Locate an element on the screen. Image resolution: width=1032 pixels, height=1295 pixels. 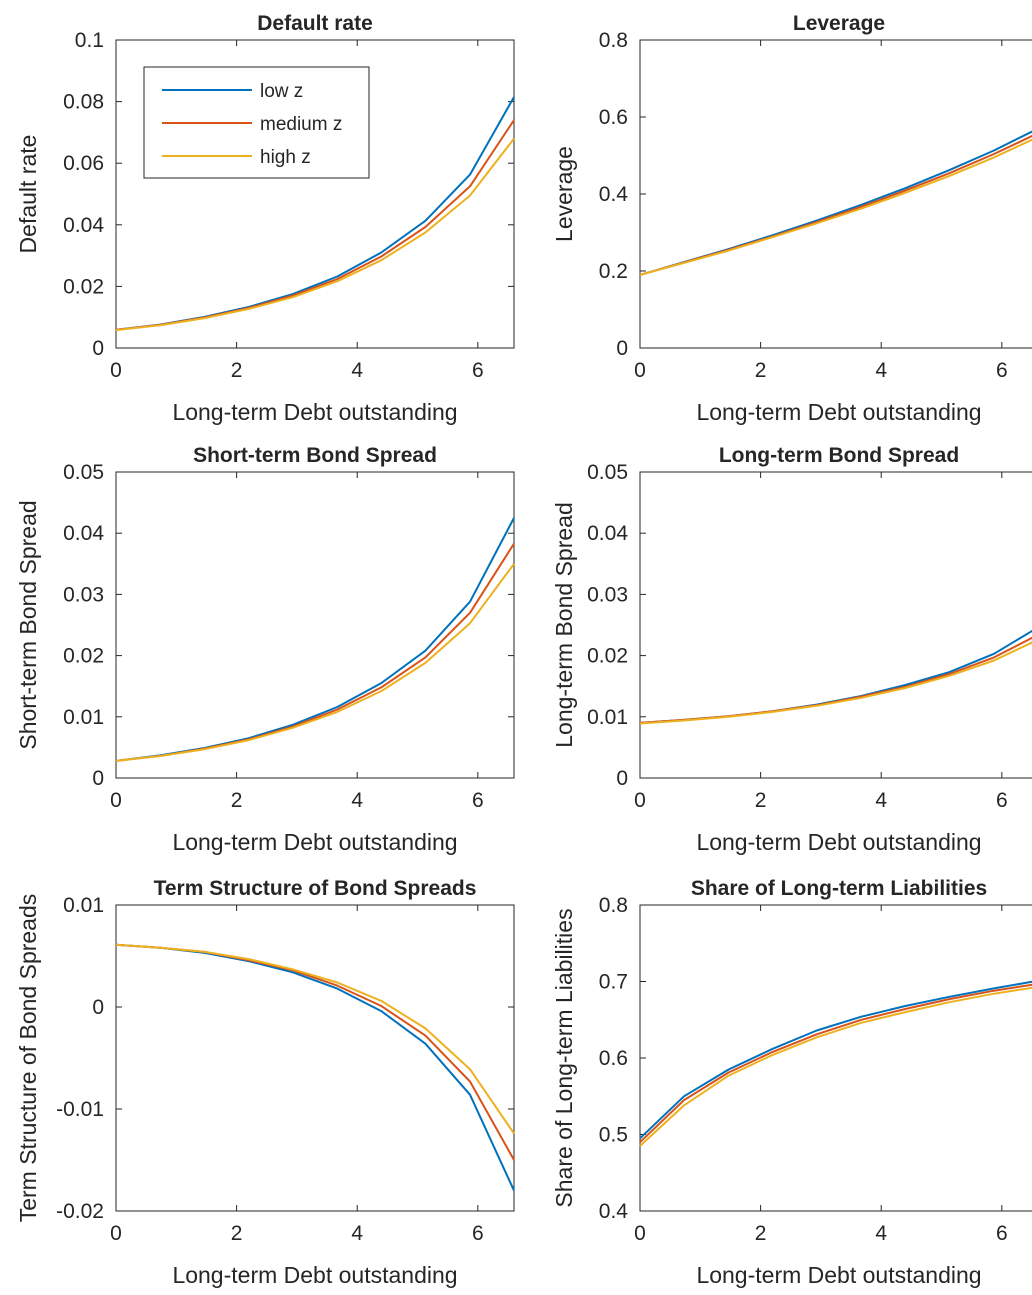
y-axis-label: Leverage is located at coordinates (564, 194).